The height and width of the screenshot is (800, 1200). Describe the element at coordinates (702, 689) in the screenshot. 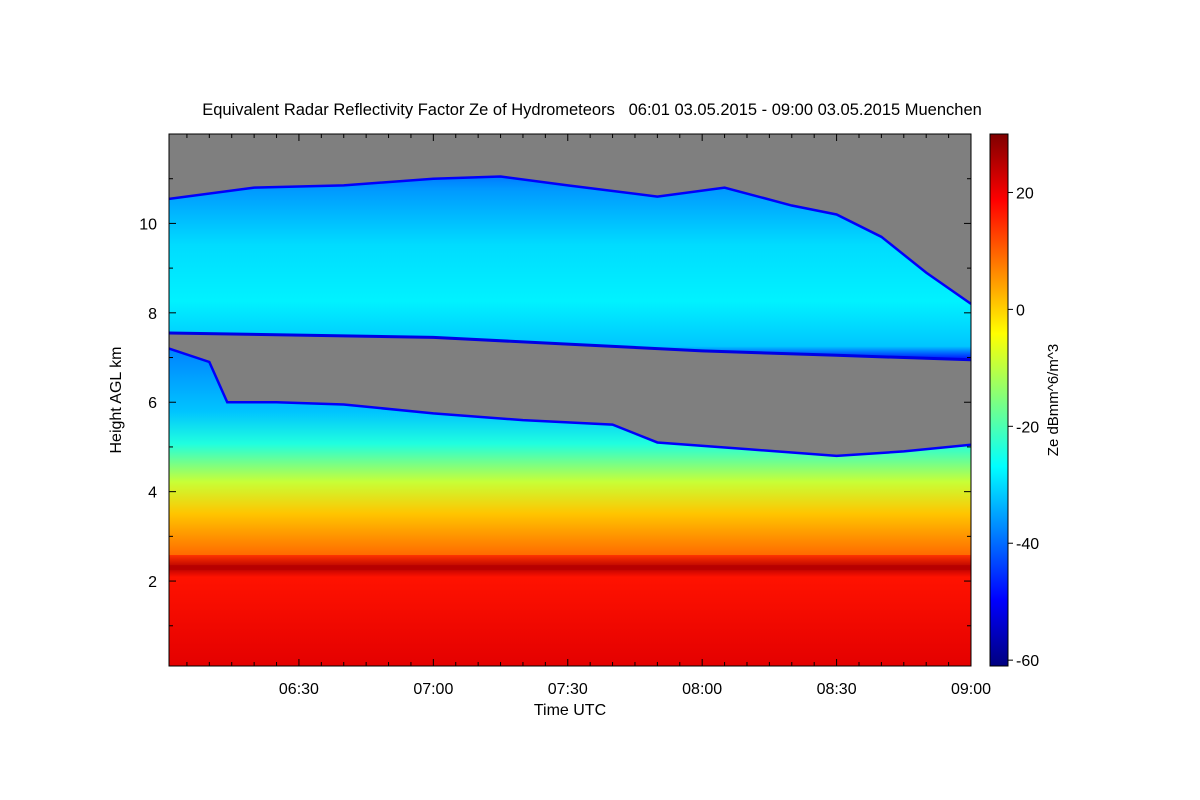

I see `x-tick-label: 08:00` at that location.